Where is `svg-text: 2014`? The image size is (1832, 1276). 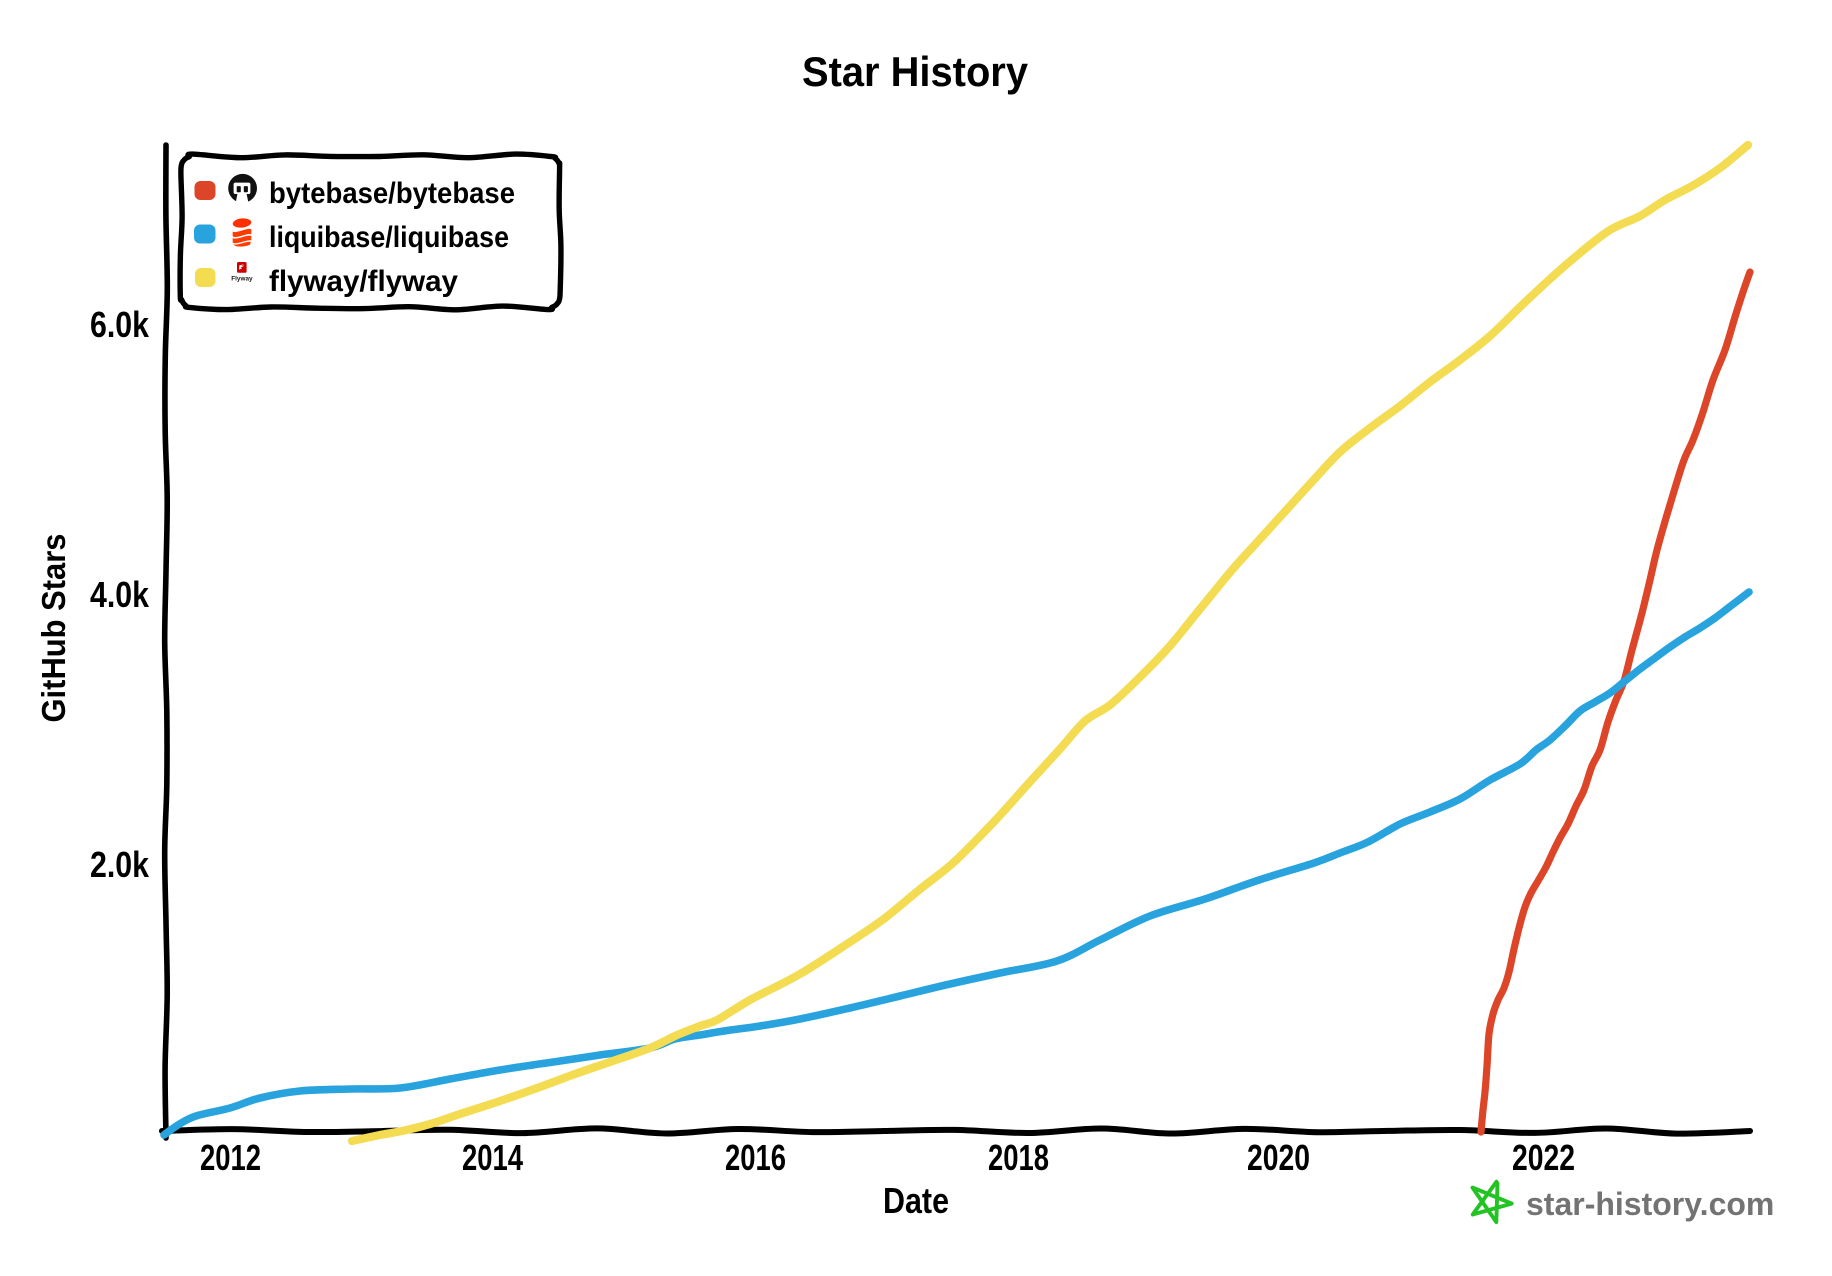 svg-text: 2014 is located at coordinates (492, 1157).